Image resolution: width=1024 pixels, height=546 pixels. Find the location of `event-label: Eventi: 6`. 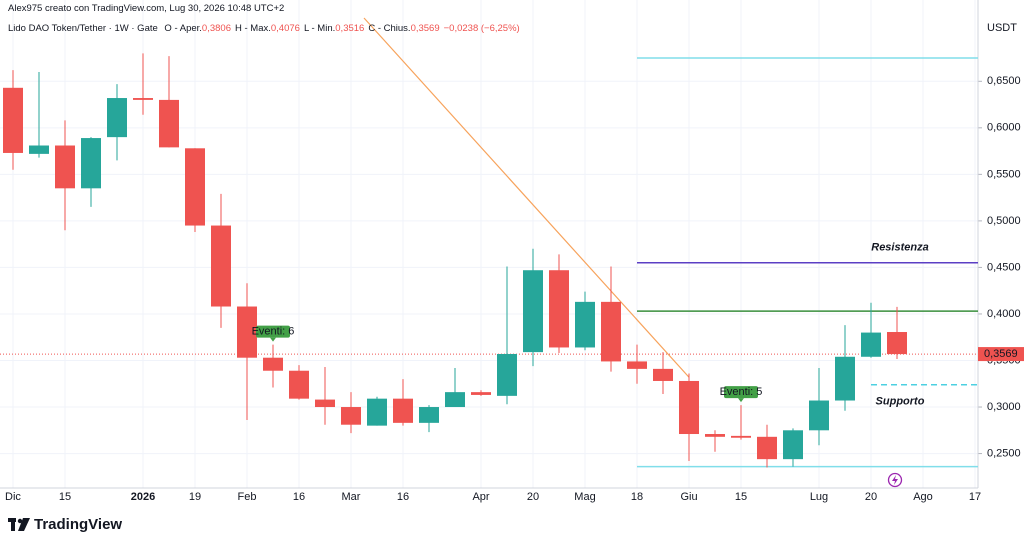

event-label: Eventi: 6 is located at coordinates (273, 332).